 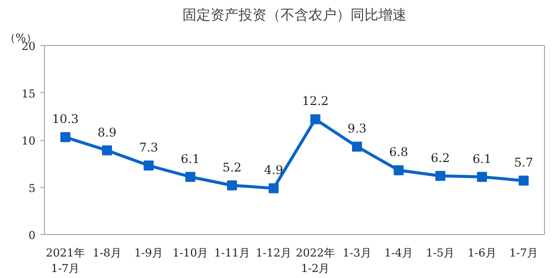 What do you see at coordinates (149, 253) in the screenshot?
I see `x-tick-label: 1-9月` at bounding box center [149, 253].